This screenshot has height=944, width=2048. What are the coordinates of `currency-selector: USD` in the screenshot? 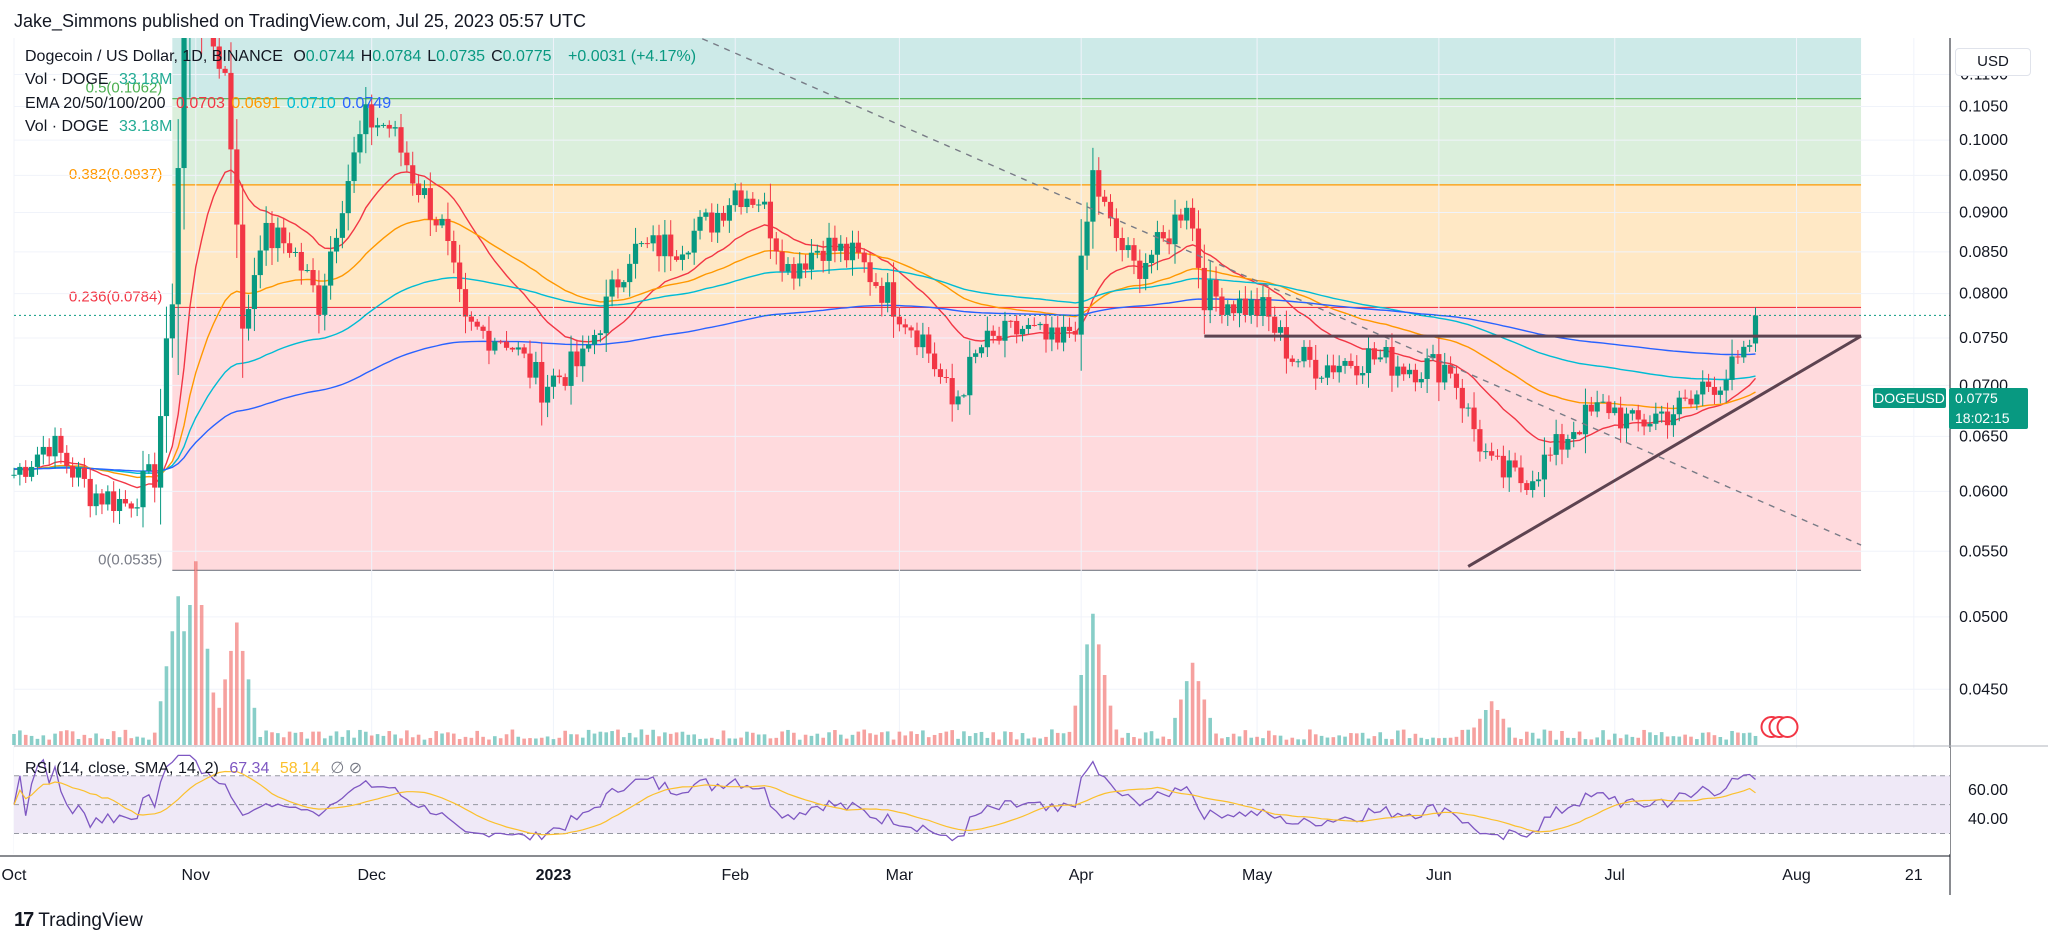 It's located at (1993, 62).